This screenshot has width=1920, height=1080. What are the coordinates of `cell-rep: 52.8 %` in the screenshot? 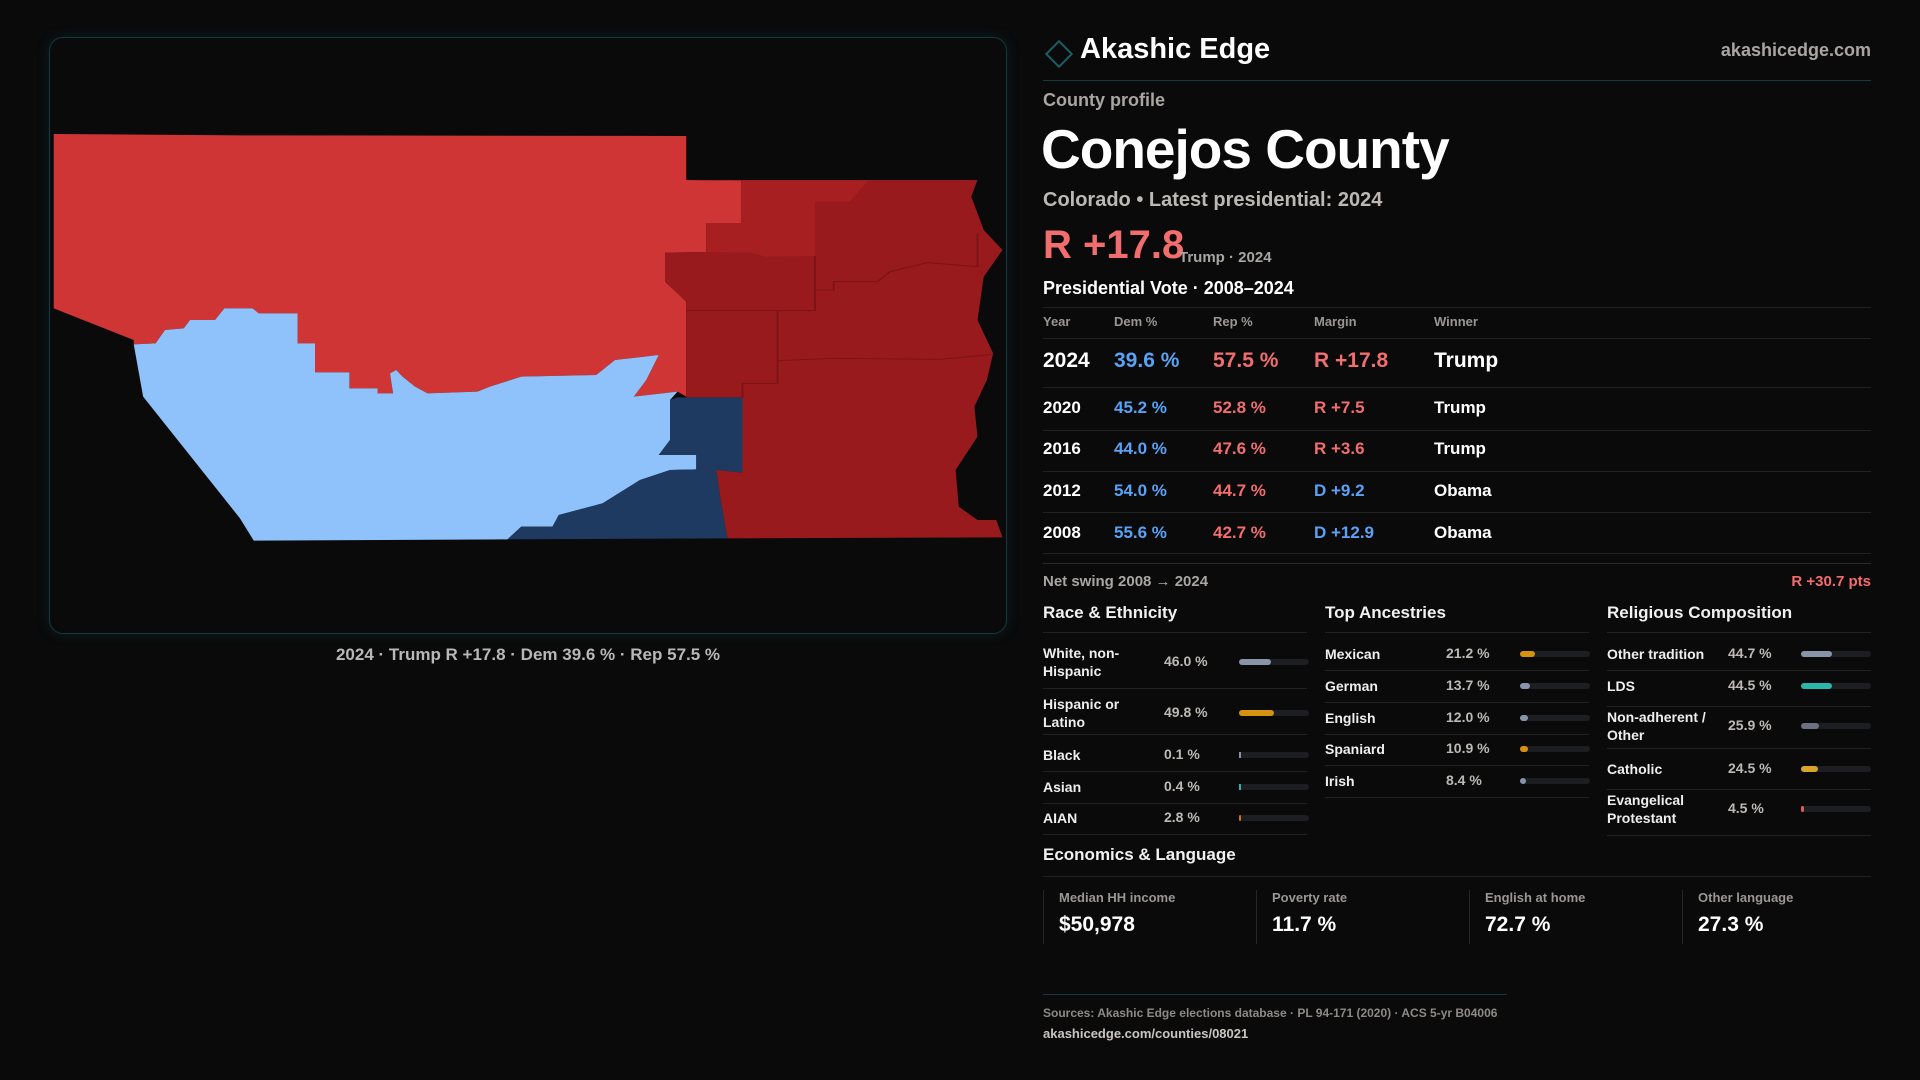 It's located at (1239, 407).